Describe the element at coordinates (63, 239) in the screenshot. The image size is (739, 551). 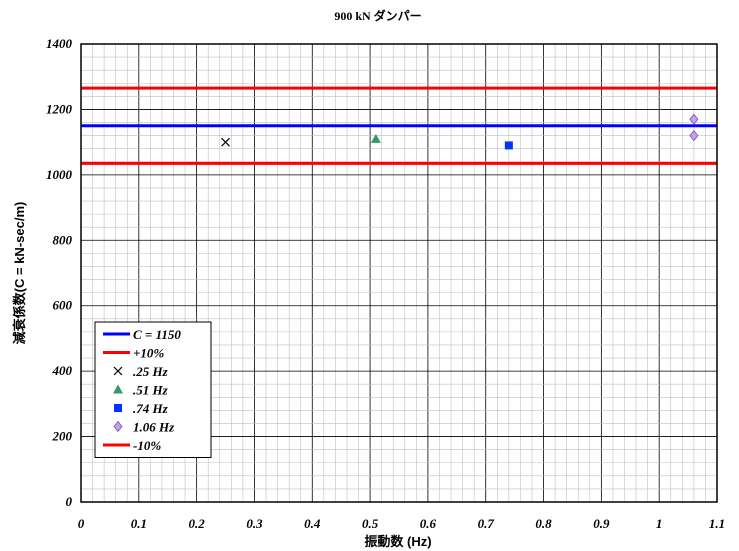
I see `y-tick-label: 800` at that location.